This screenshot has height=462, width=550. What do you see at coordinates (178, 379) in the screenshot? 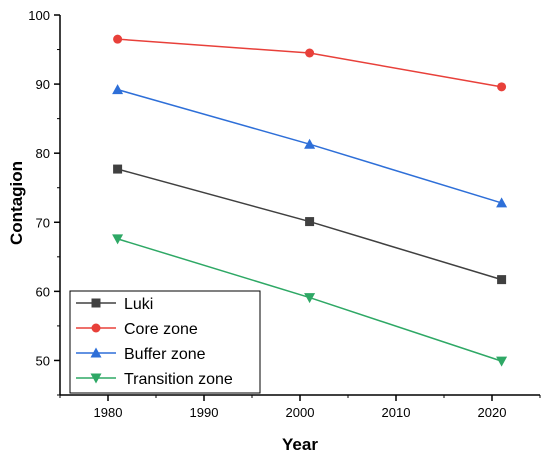
I see `legend-label: Transition zone` at bounding box center [178, 379].